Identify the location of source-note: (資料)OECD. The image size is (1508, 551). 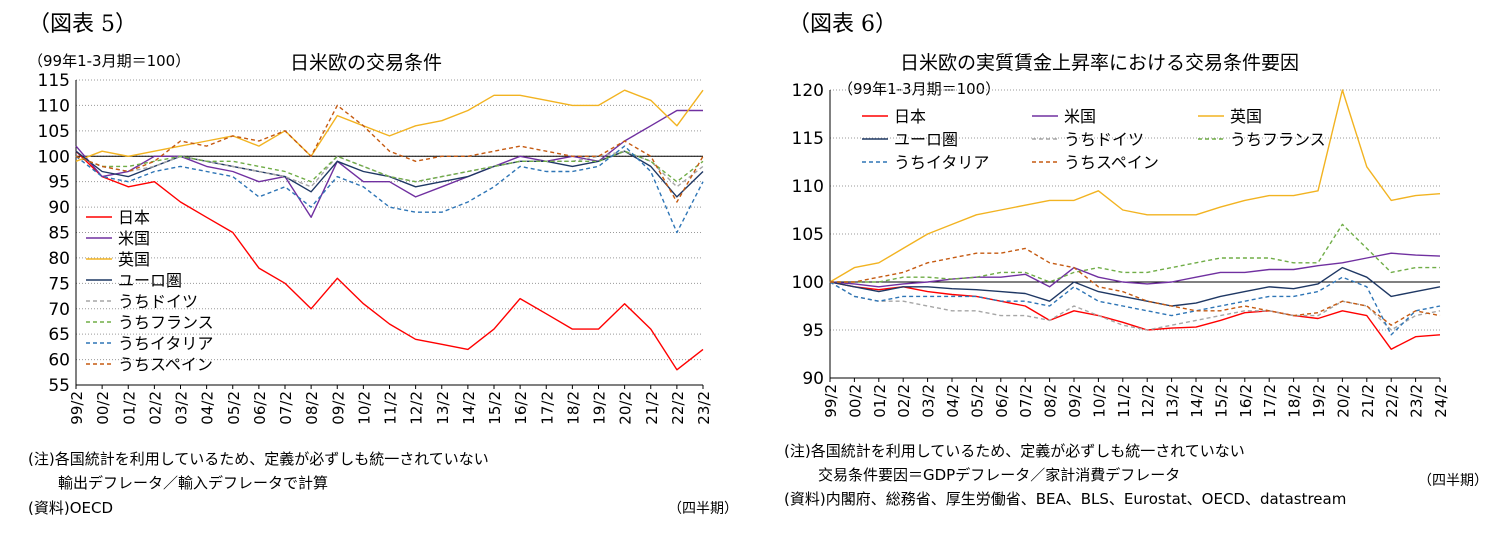
(71, 508).